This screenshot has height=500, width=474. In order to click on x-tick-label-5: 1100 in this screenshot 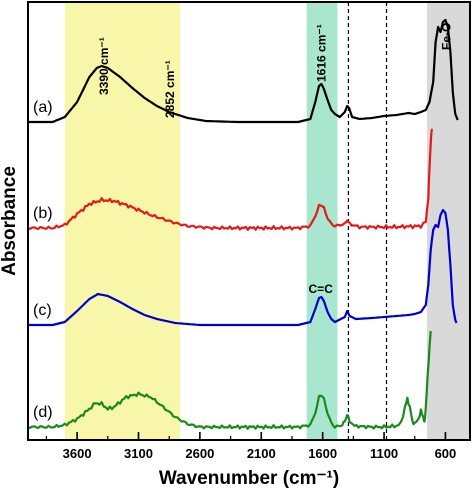, I will do `click(384, 453)`.